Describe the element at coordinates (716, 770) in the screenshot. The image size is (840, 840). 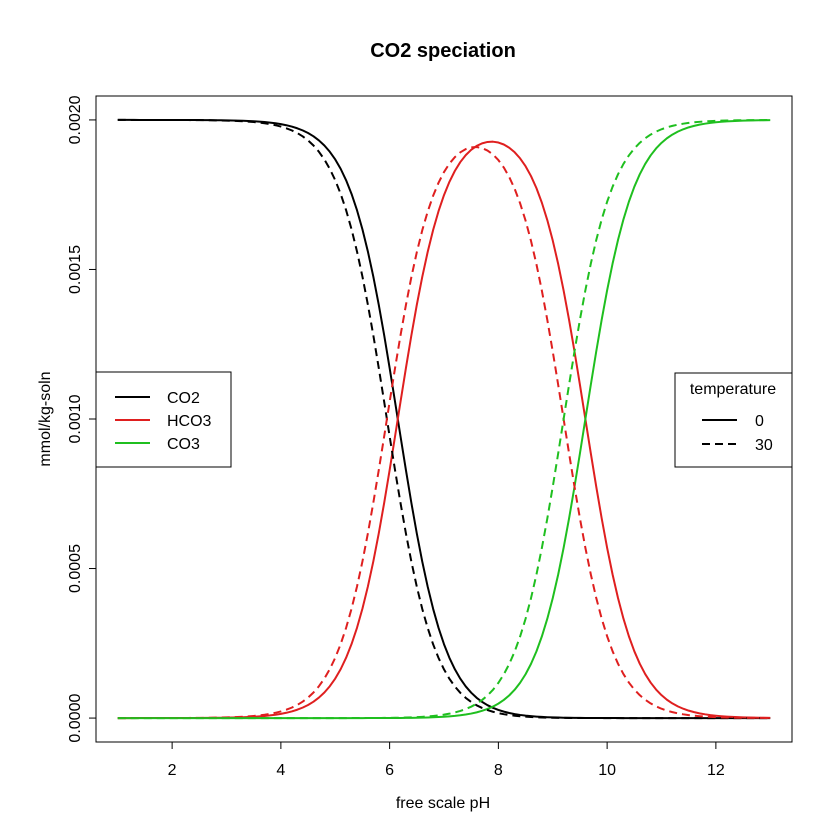
I see `x-tick-label: 12` at that location.